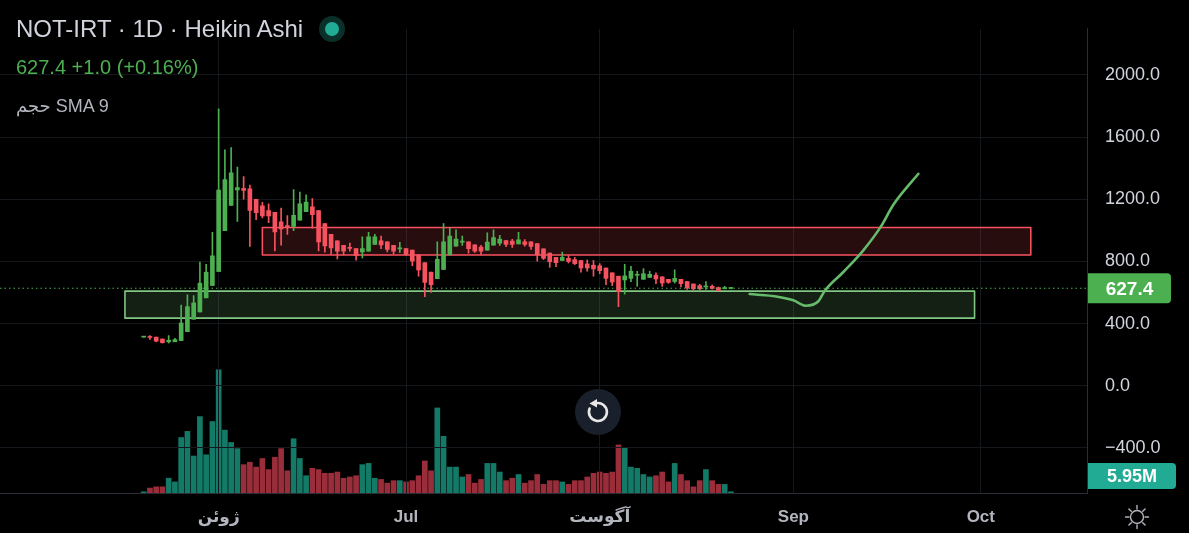 This screenshot has height=533, width=1189. Describe the element at coordinates (793, 516) in the screenshot. I see `x-tick-label: Sep` at that location.